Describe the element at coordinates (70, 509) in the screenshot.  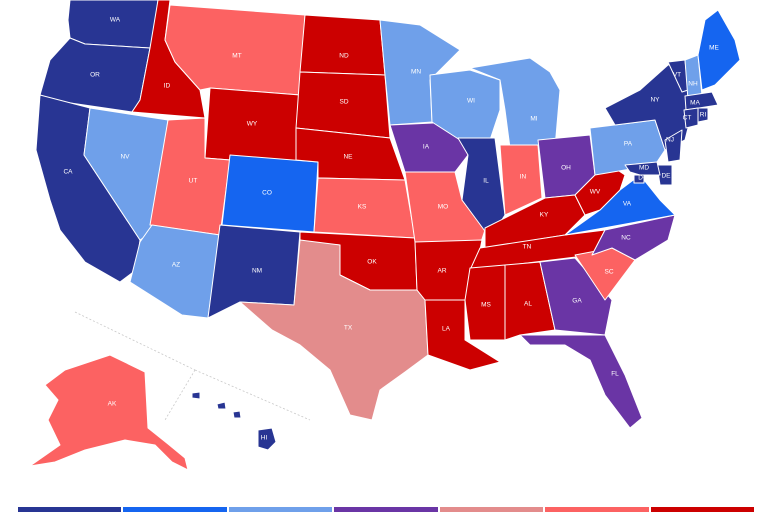
I see `legend-solid-democrat-swatch` at that location.